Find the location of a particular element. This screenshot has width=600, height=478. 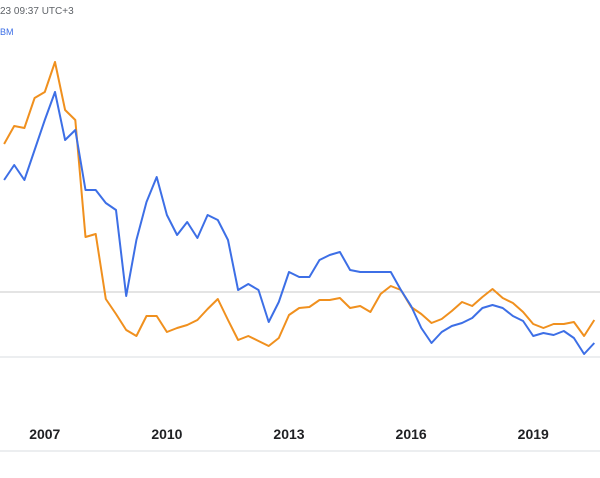

x-tick-label: 2019 is located at coordinates (533, 434).